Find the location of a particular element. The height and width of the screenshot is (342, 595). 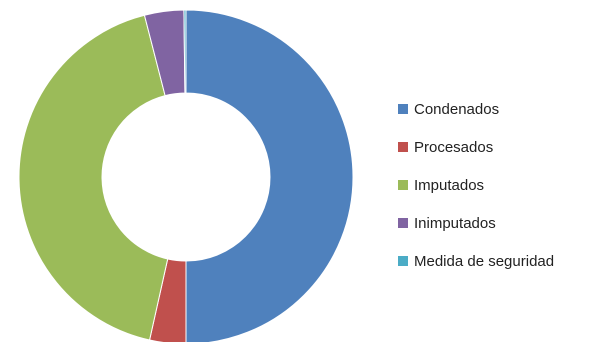

legend-item: Inimputados is located at coordinates (495, 223).